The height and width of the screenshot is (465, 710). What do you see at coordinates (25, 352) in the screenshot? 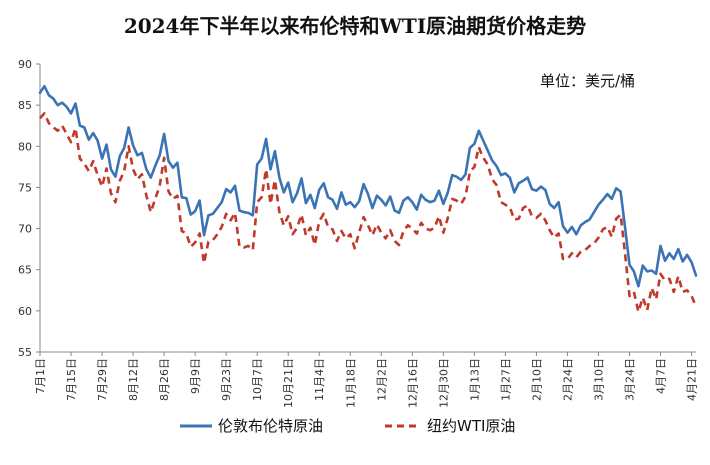
I see `y-tick-label: 55` at bounding box center [25, 352].